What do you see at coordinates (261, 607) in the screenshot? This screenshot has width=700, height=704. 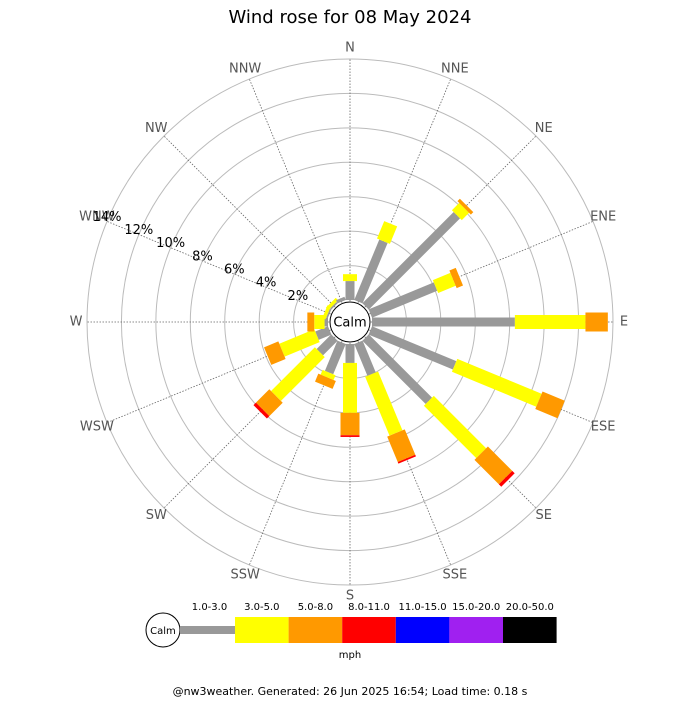 I see `legend-label: 3.0-5.0` at bounding box center [261, 607].